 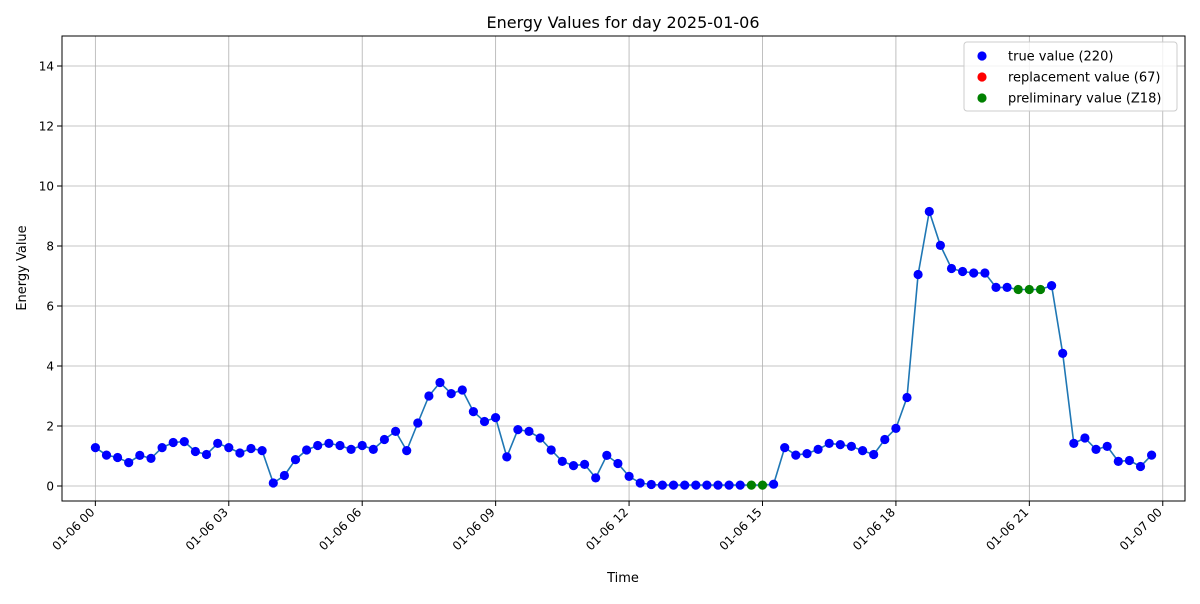 What do you see at coordinates (622, 22) in the screenshot?
I see `chart-title: Energy Values for day 2025-01-06` at bounding box center [622, 22].